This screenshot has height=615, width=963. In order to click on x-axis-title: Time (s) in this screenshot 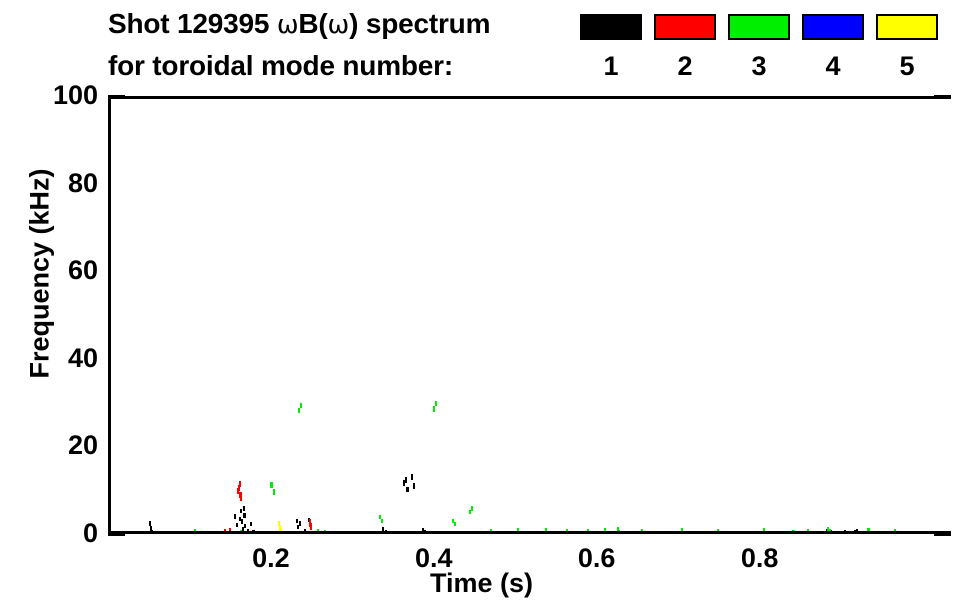, I will do `click(481, 583)`.